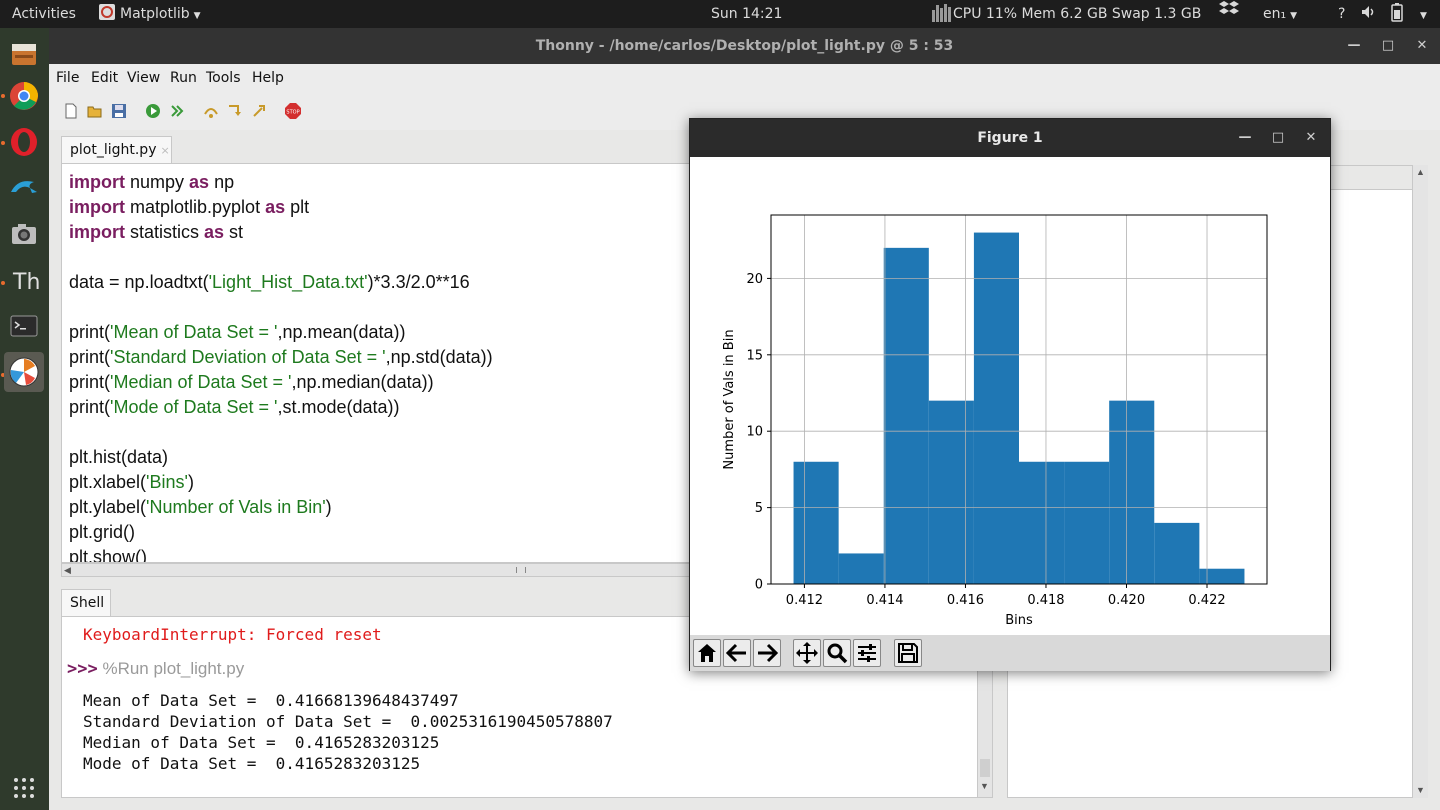 Image resolution: width=1440 pixels, height=810 pixels. Describe the element at coordinates (24, 142) in the screenshot. I see `opera-icon` at that location.